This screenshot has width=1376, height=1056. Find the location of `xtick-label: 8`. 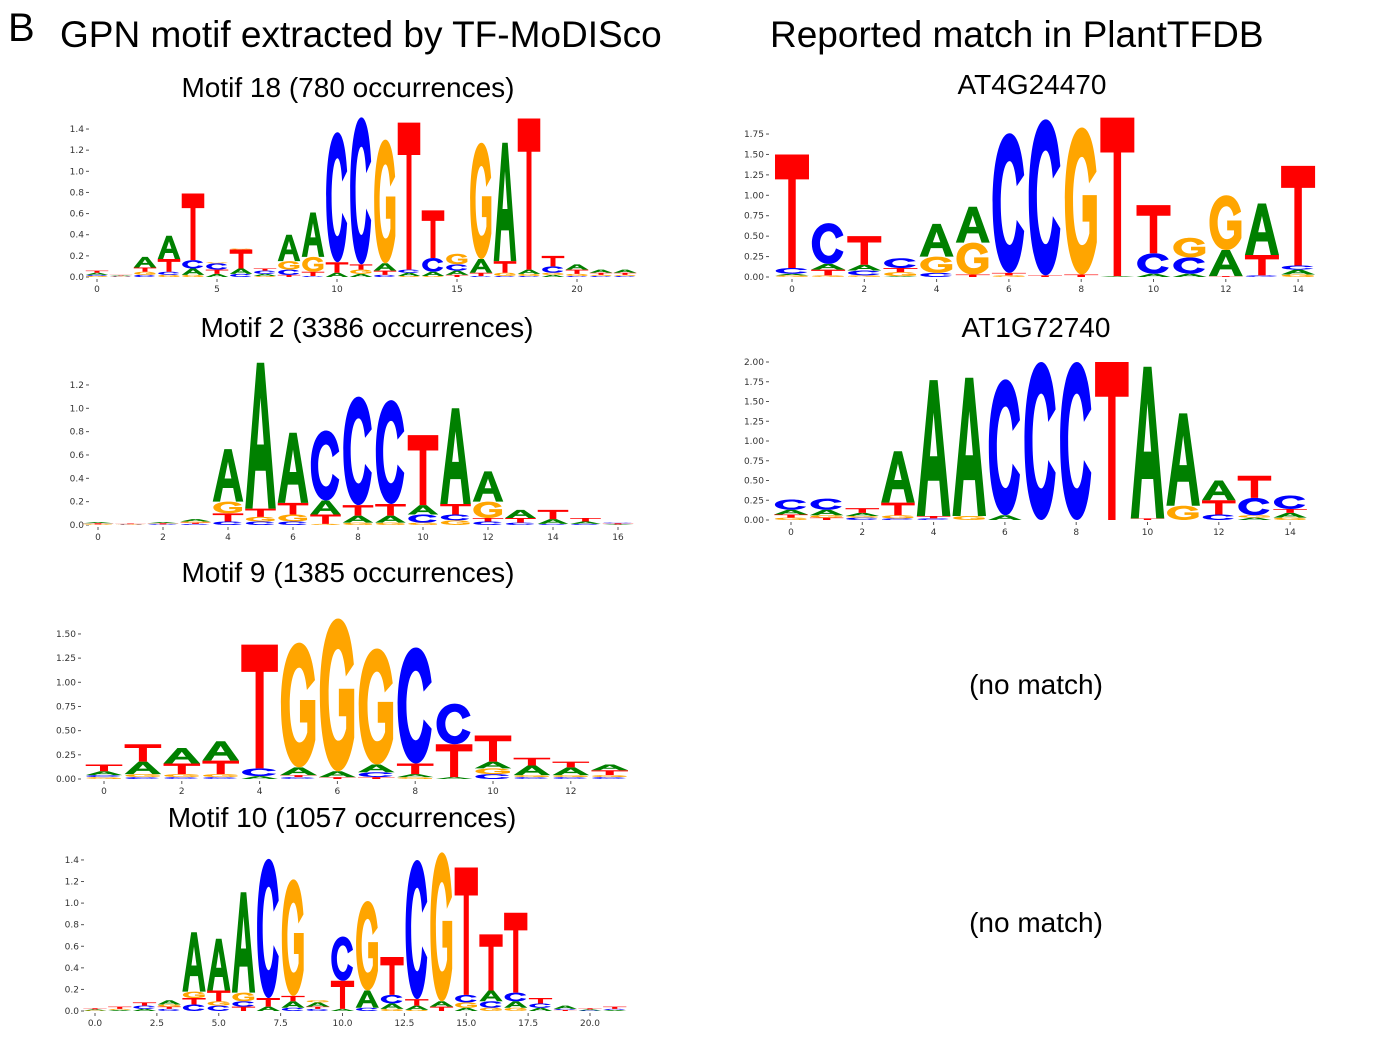

xtick-label: 8 is located at coordinates (358, 538).